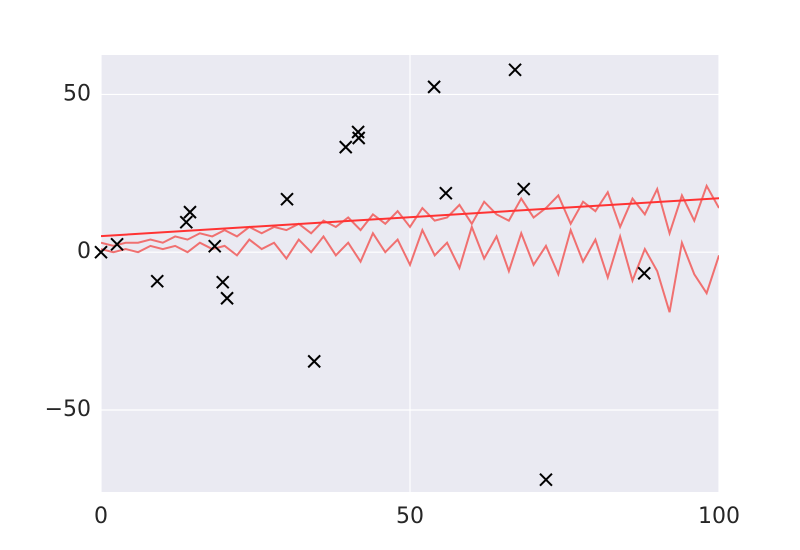 The image size is (800, 550). What do you see at coordinates (77, 93) in the screenshot?
I see `y-tick-label: 50` at bounding box center [77, 93].